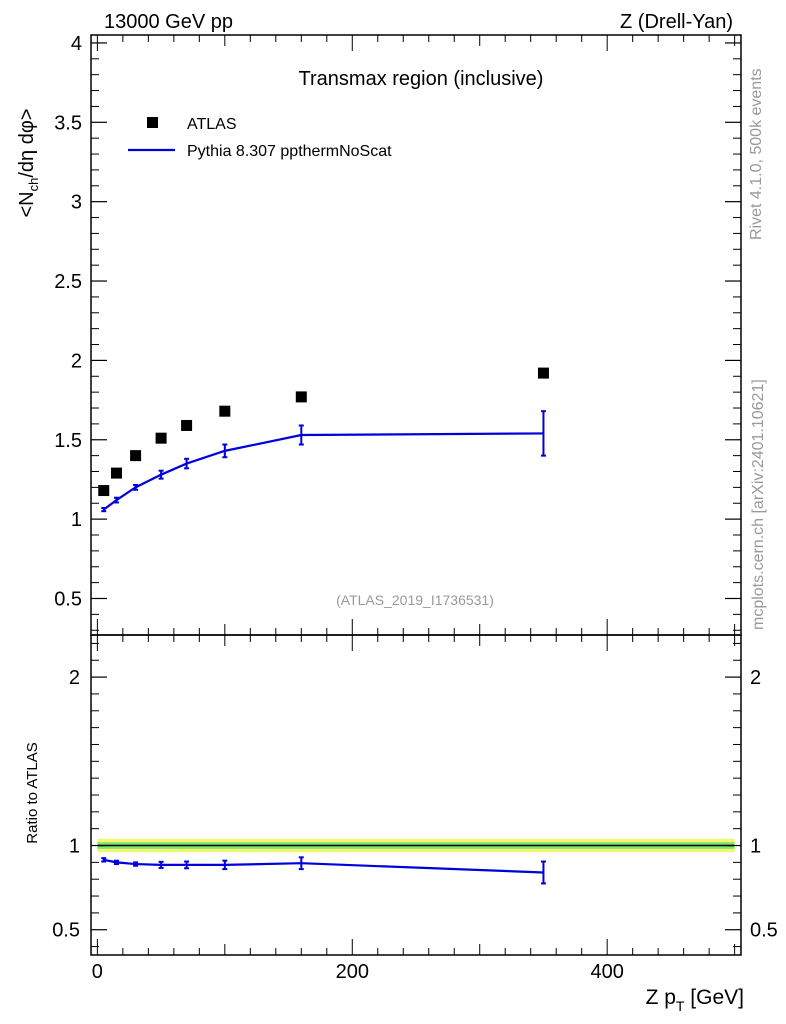  I want to click on main-ytick-label: 3, so click(76, 203).